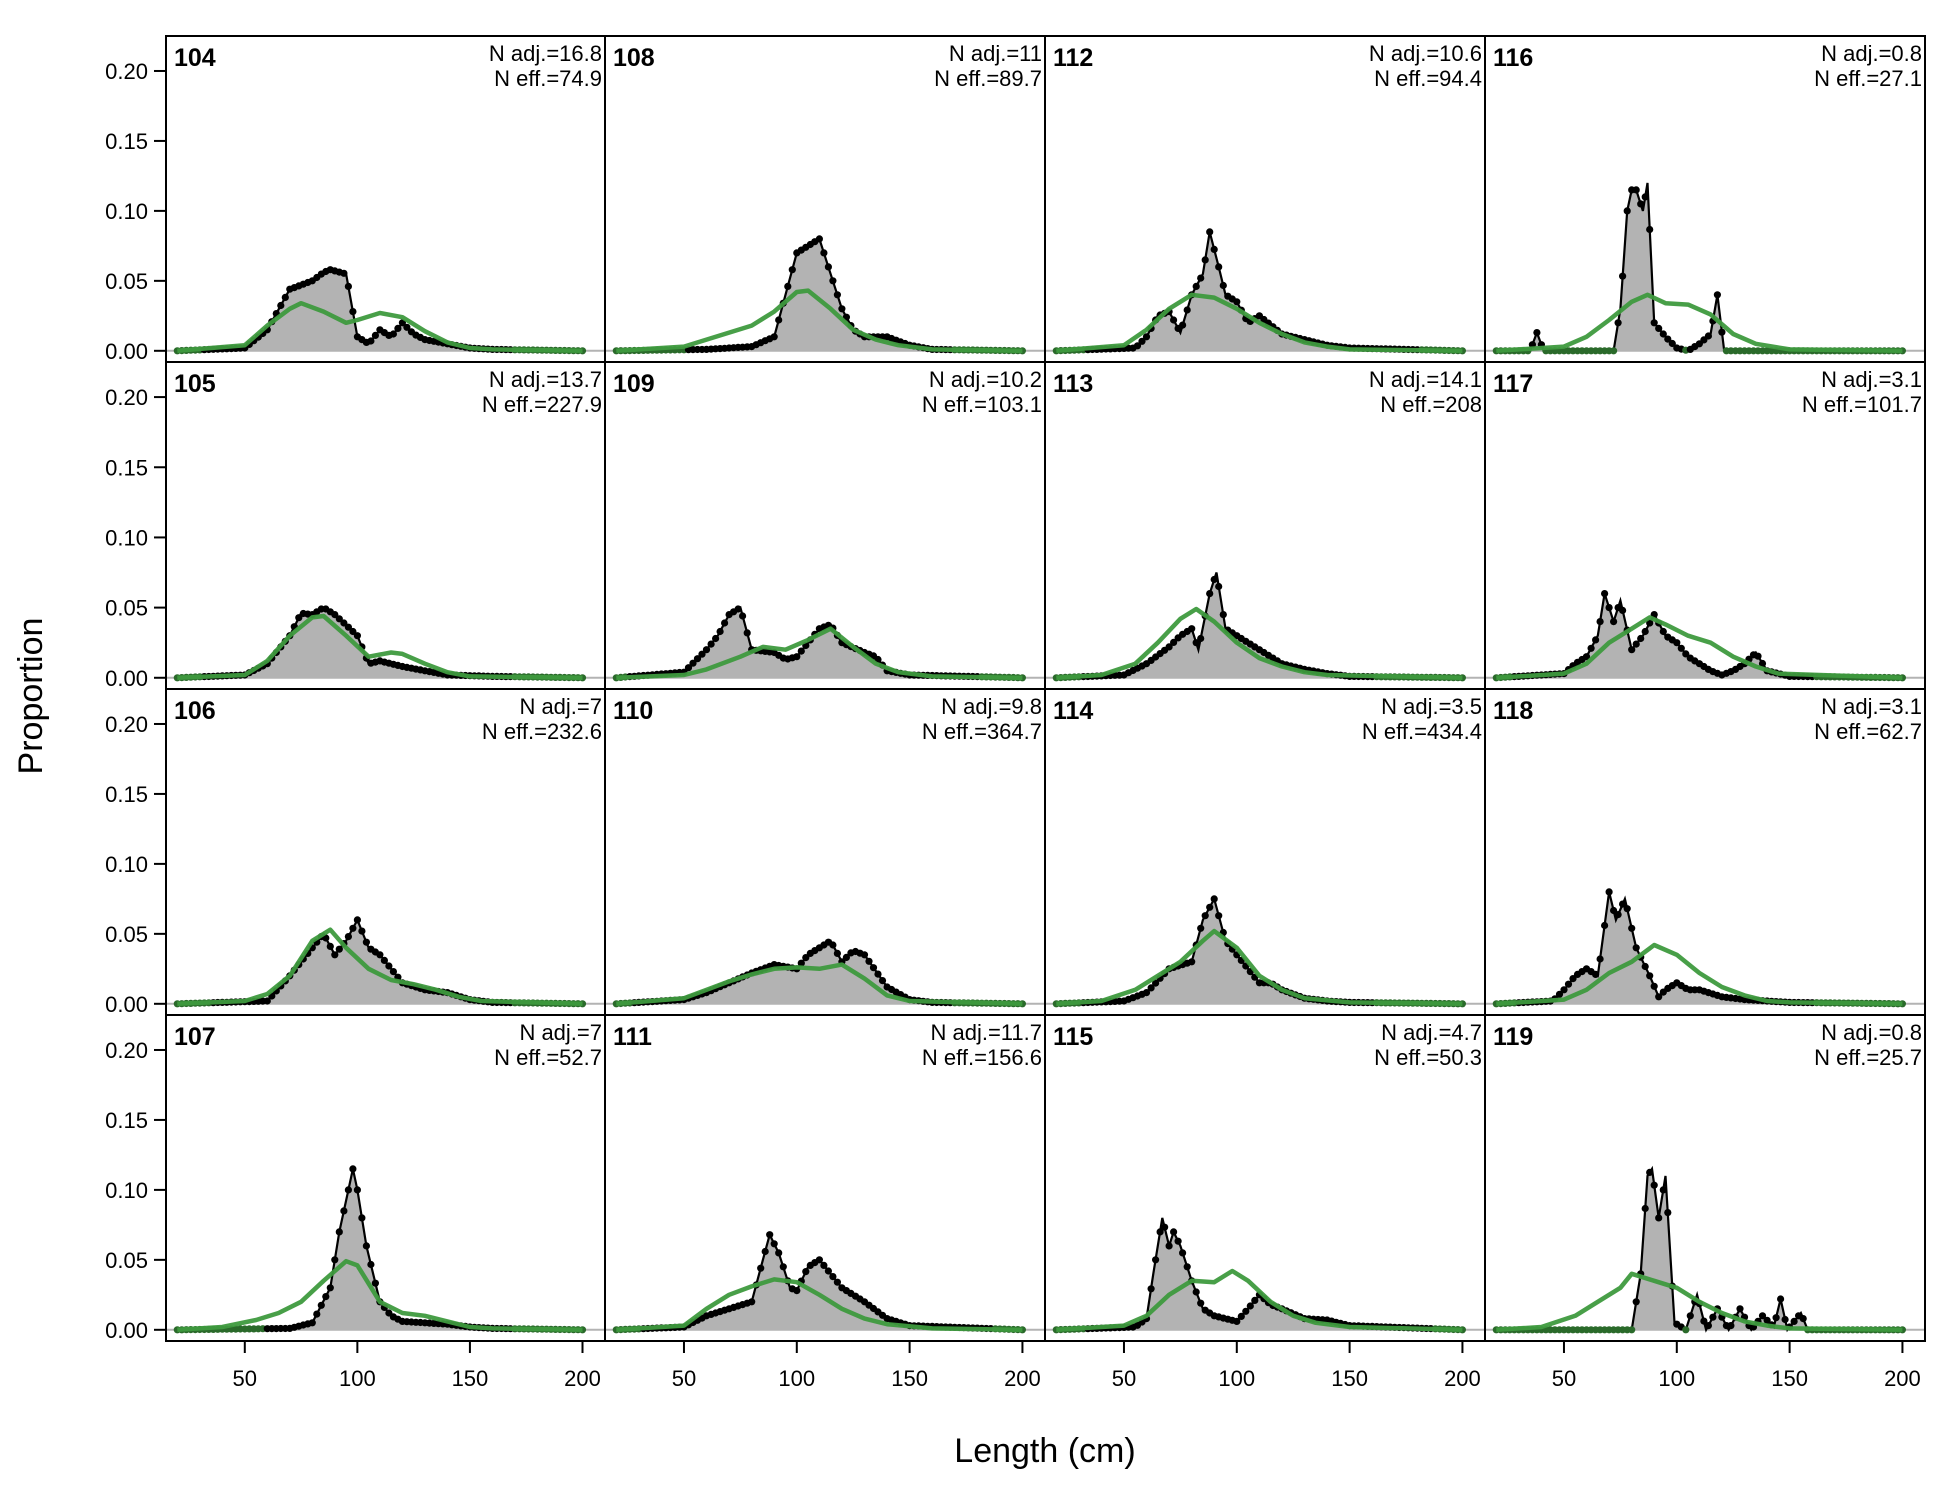  What do you see at coordinates (582, 1378) in the screenshot?
I see `x-tick-label: 200` at bounding box center [582, 1378].